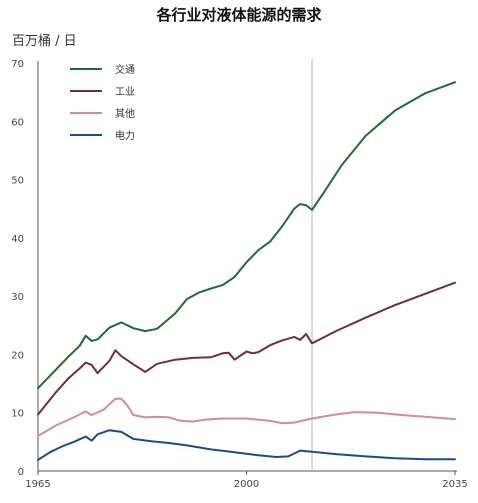 Image resolution: width=478 pixels, height=503 pixels. What do you see at coordinates (125, 113) in the screenshot?
I see `legend-label-3: 其他` at bounding box center [125, 113].